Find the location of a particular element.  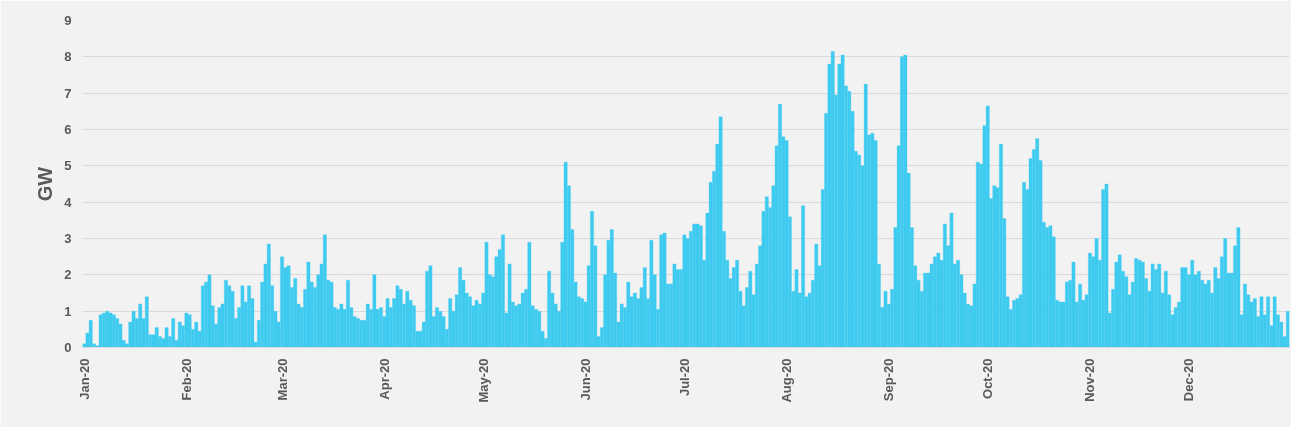

y-tick-label: 1 is located at coordinates (68, 311).